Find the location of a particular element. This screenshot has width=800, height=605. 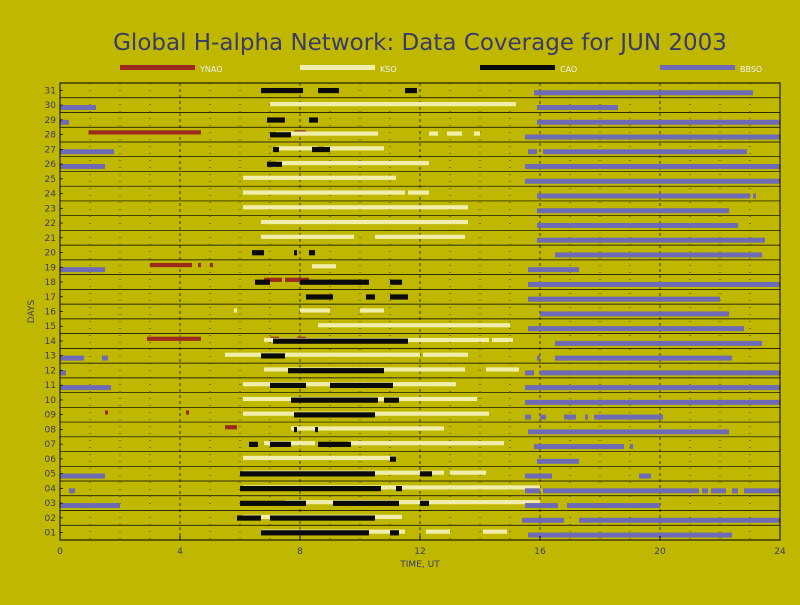

legend-swatch is located at coordinates (337, 67).